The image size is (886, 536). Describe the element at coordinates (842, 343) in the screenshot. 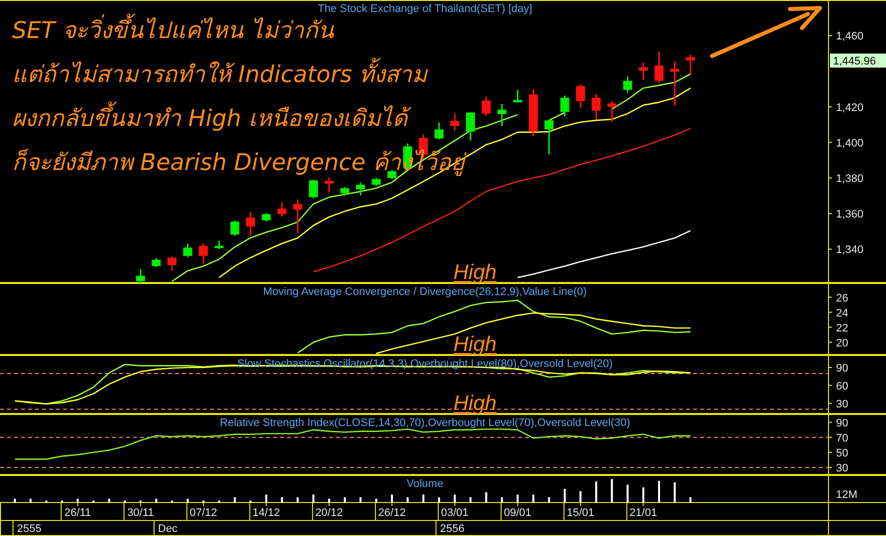

I see `y-tick-label: 20` at that location.